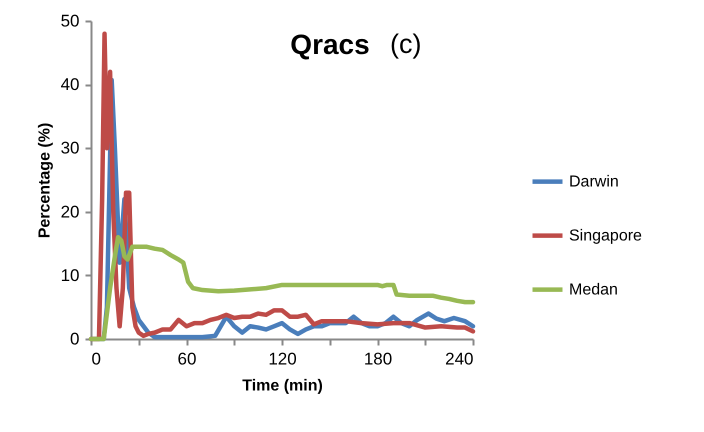  I want to click on y-tick-label: 20, so click(70, 212).